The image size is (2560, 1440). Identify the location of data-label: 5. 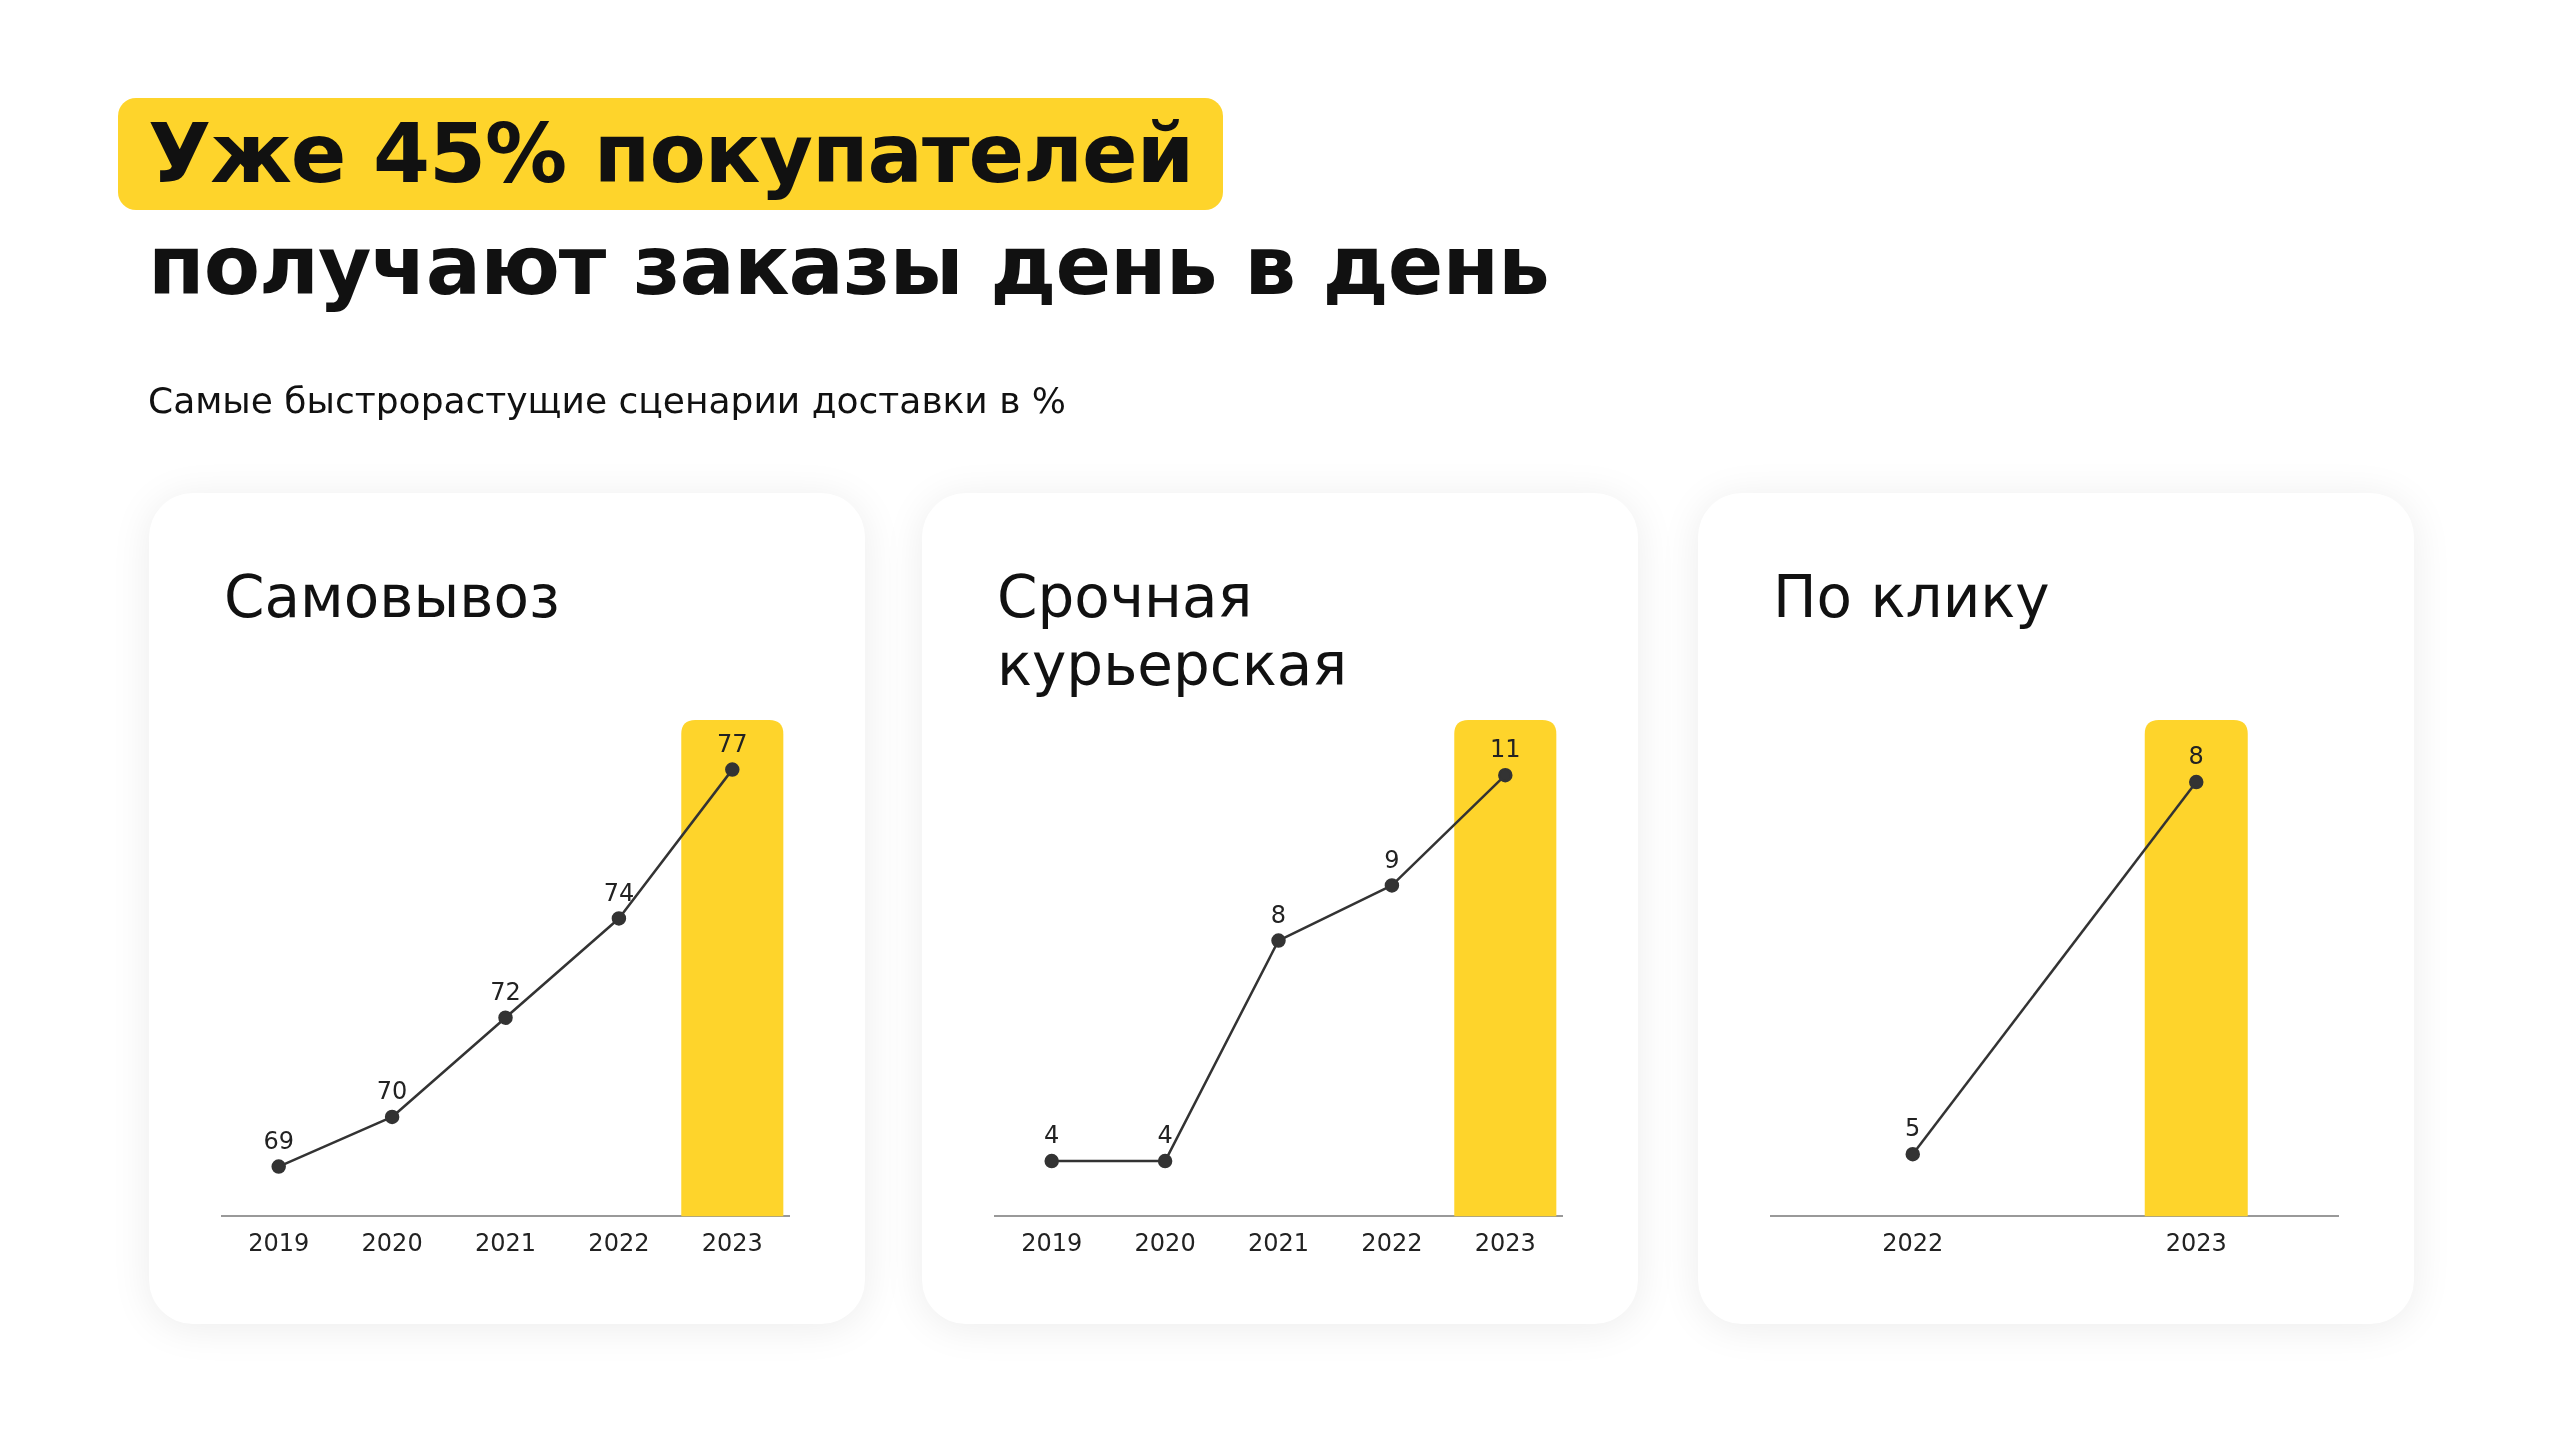
(1913, 1128).